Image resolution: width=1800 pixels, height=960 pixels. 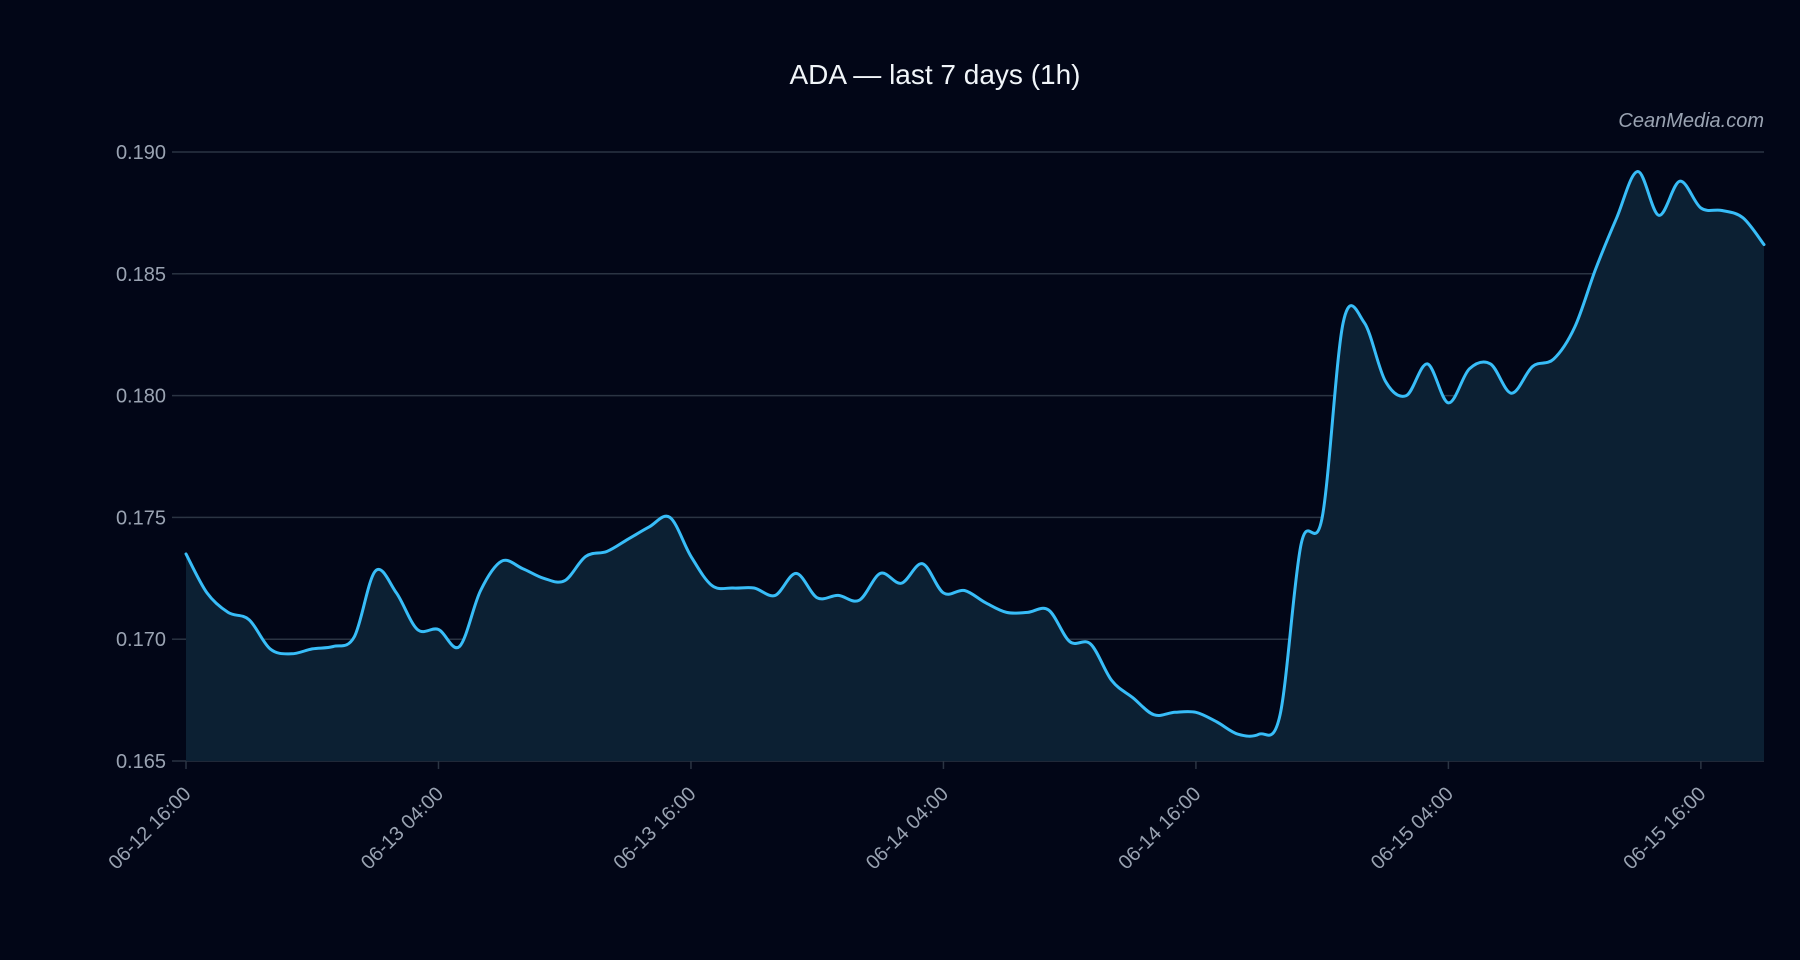 What do you see at coordinates (934, 74) in the screenshot?
I see `chart-title: ADA — last 7 days (1h)` at bounding box center [934, 74].